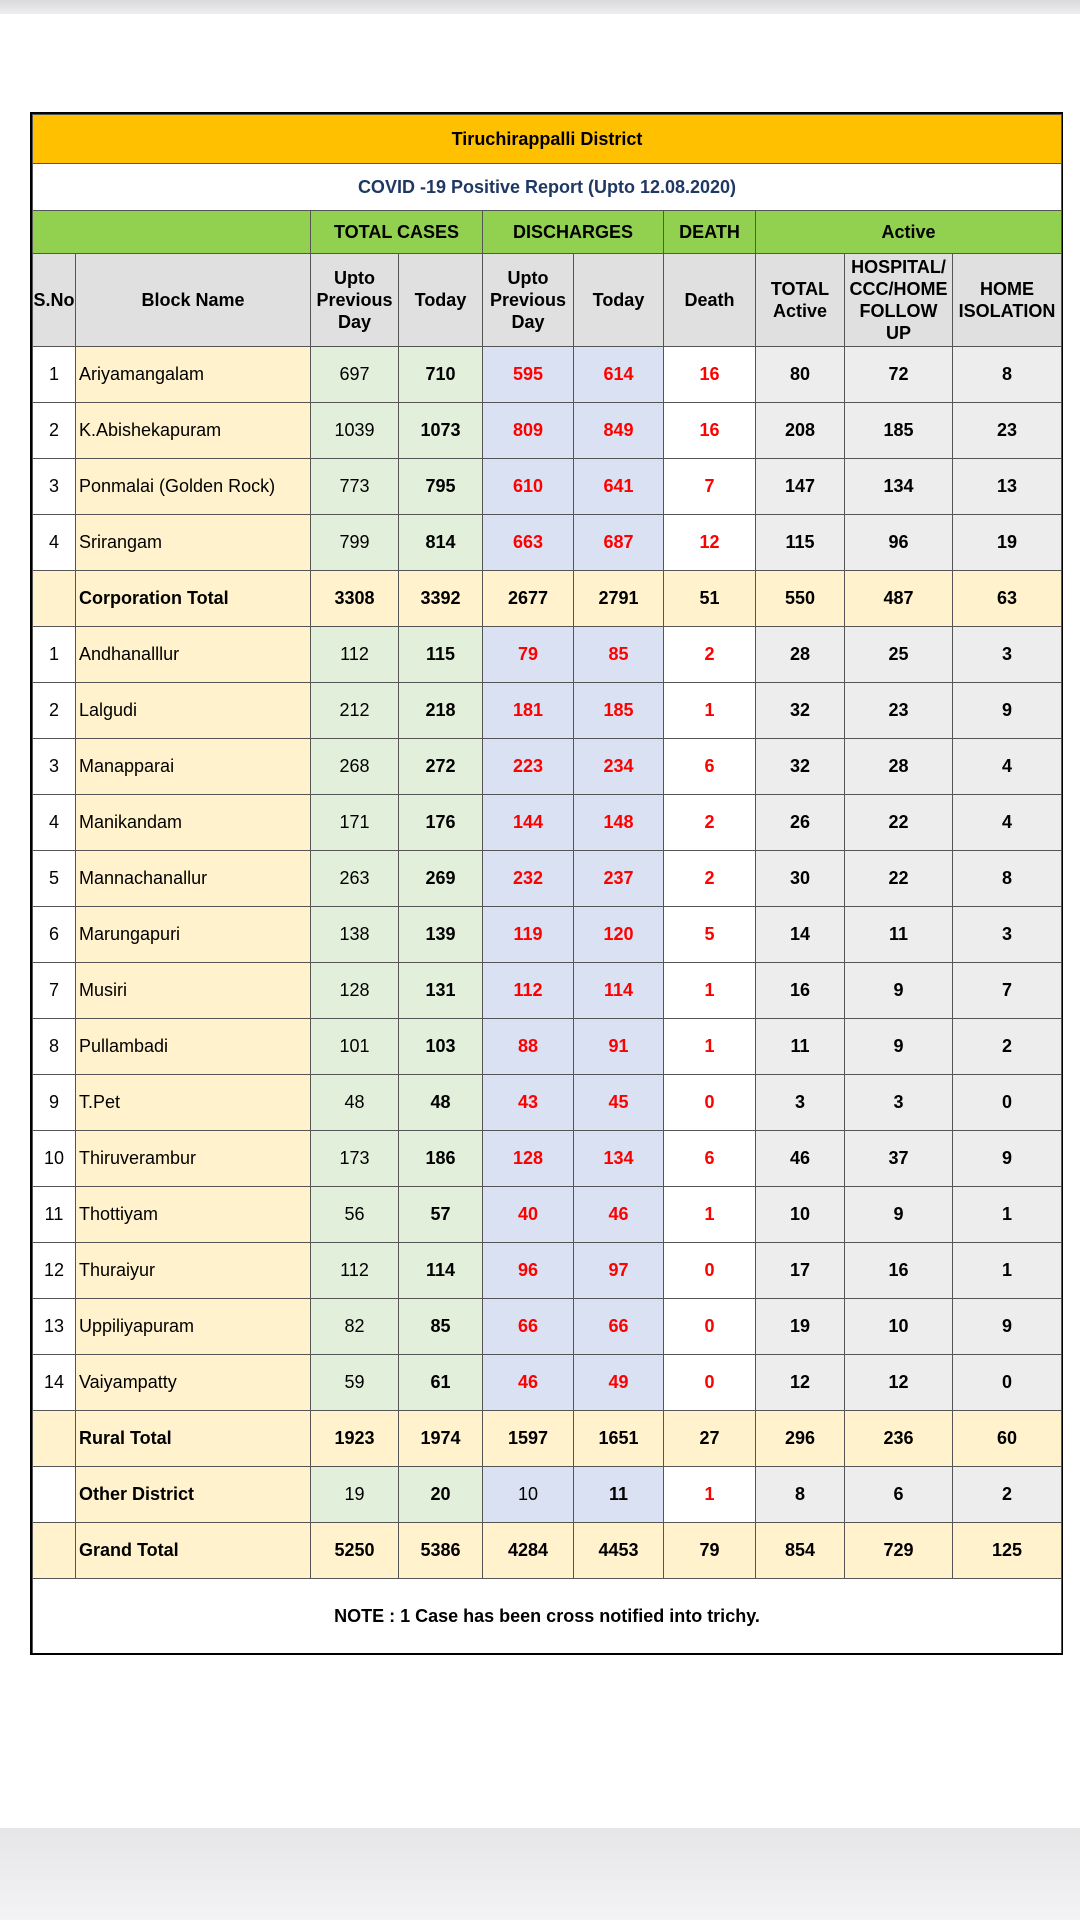  I want to click on cell-cases-prev: 128, so click(354, 990).